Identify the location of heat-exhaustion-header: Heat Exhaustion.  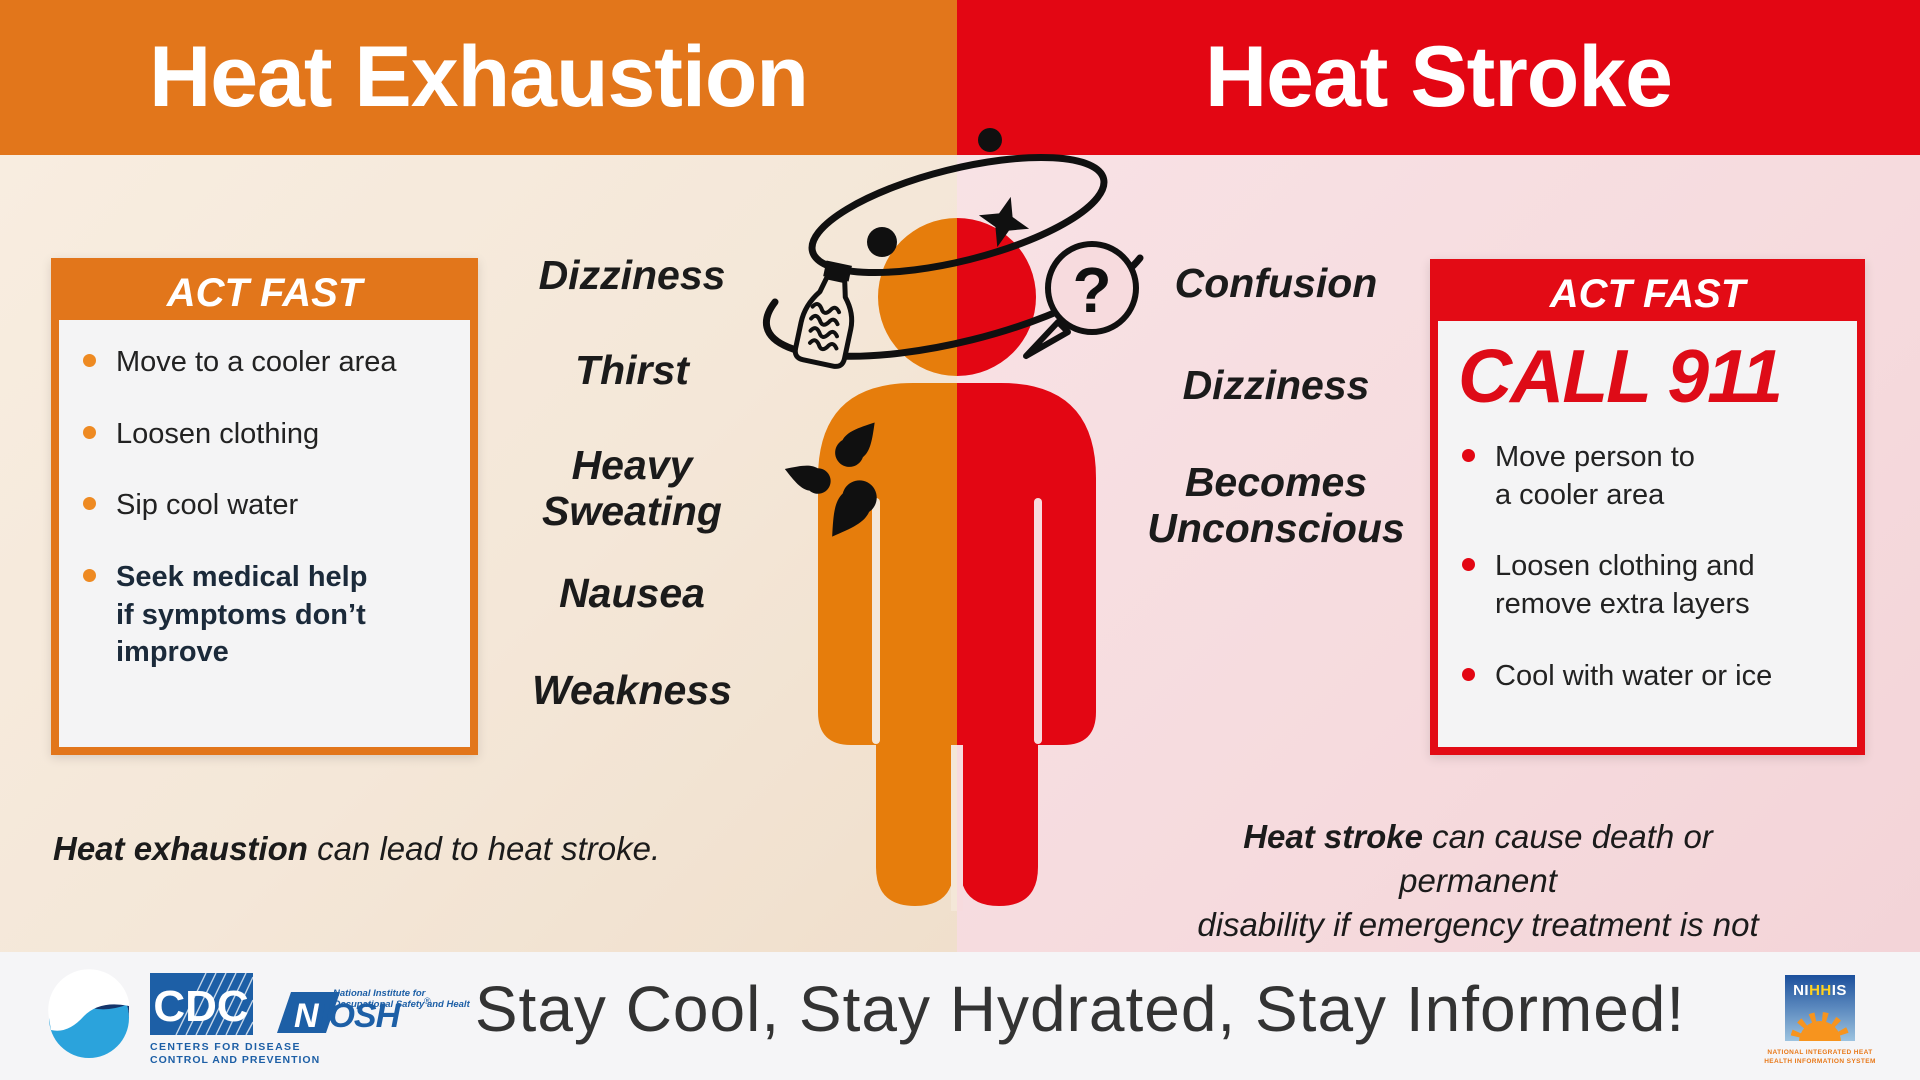
(478, 77).